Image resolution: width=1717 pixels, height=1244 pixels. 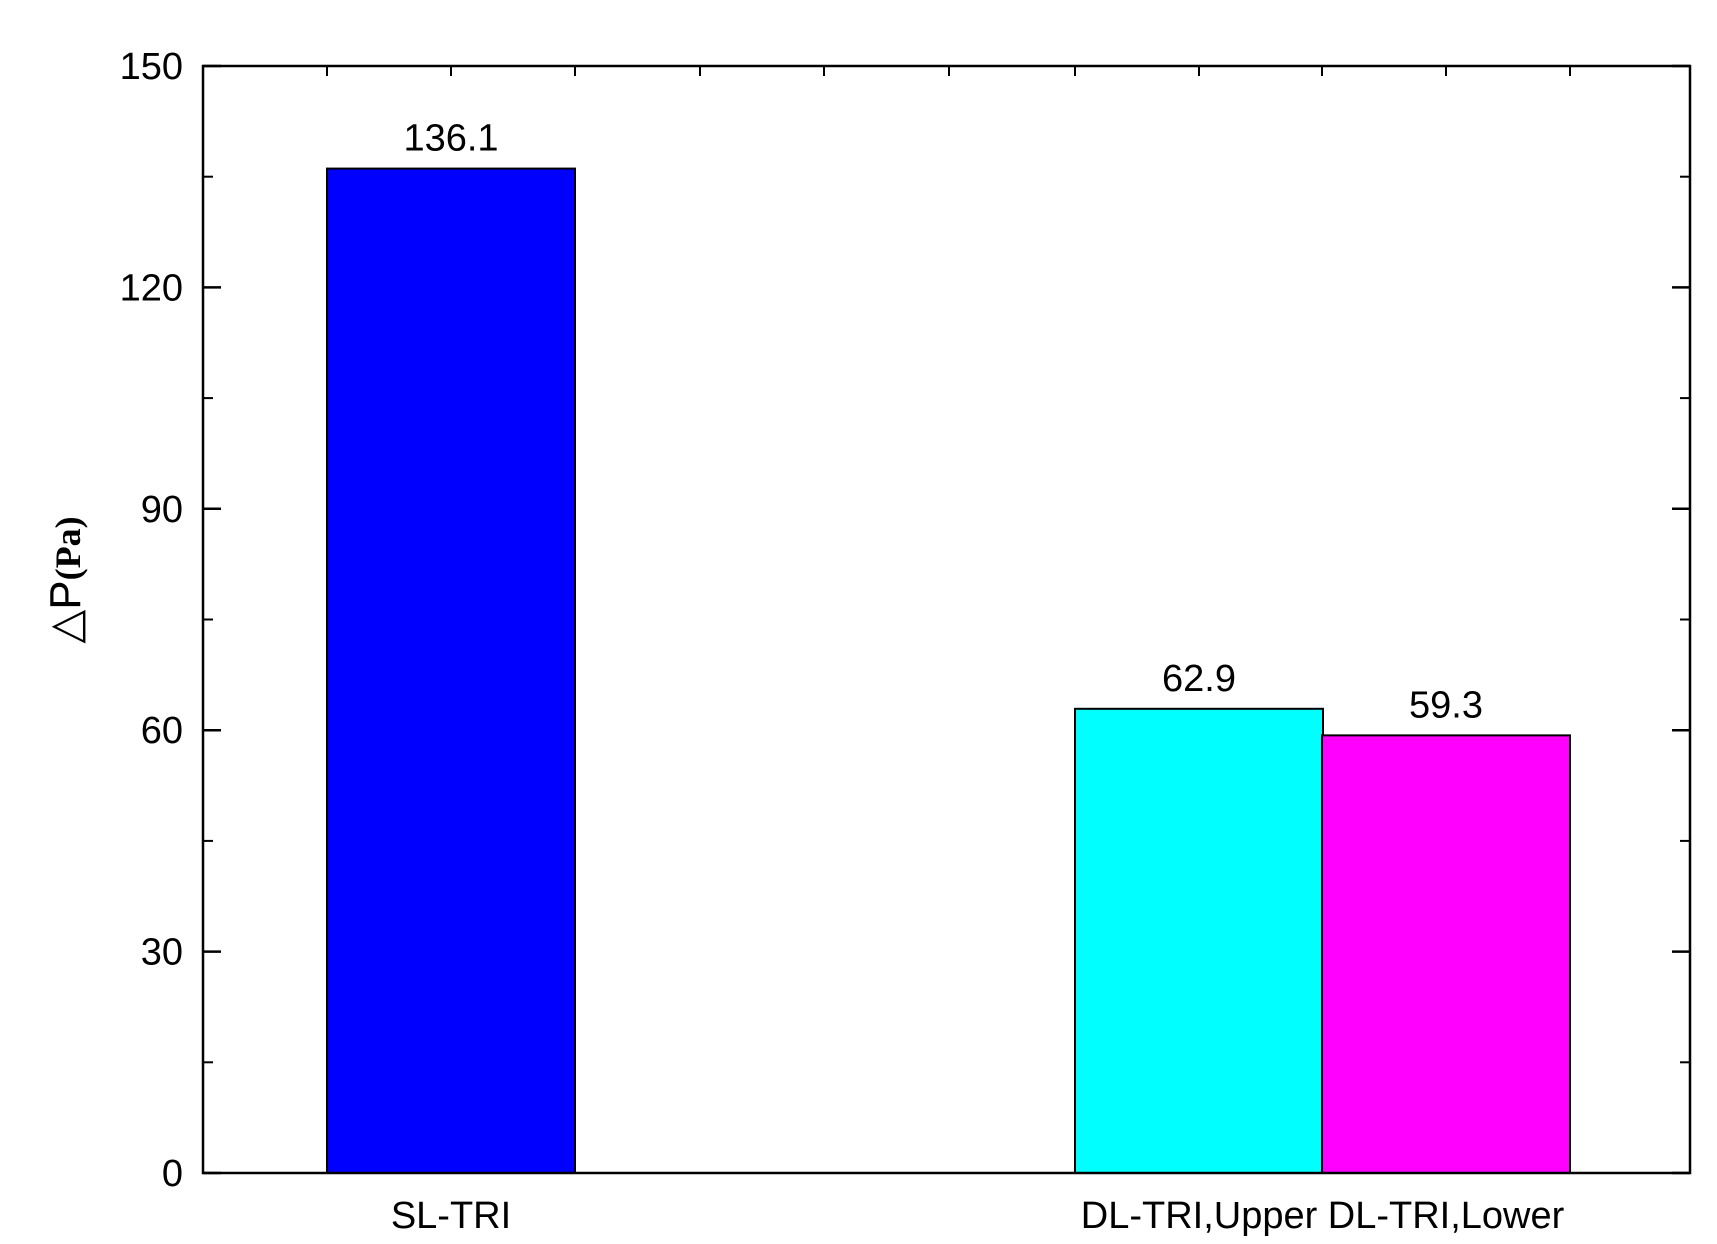 I want to click on y-tick-label-60: 60, so click(x=162, y=731).